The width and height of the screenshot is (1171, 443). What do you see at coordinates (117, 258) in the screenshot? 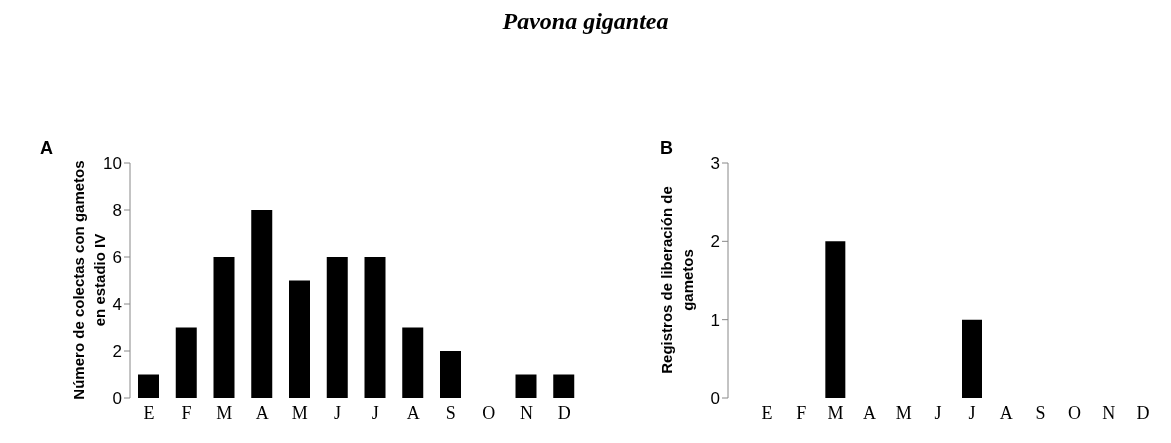
I see `y-tick-label: 6` at bounding box center [117, 258].